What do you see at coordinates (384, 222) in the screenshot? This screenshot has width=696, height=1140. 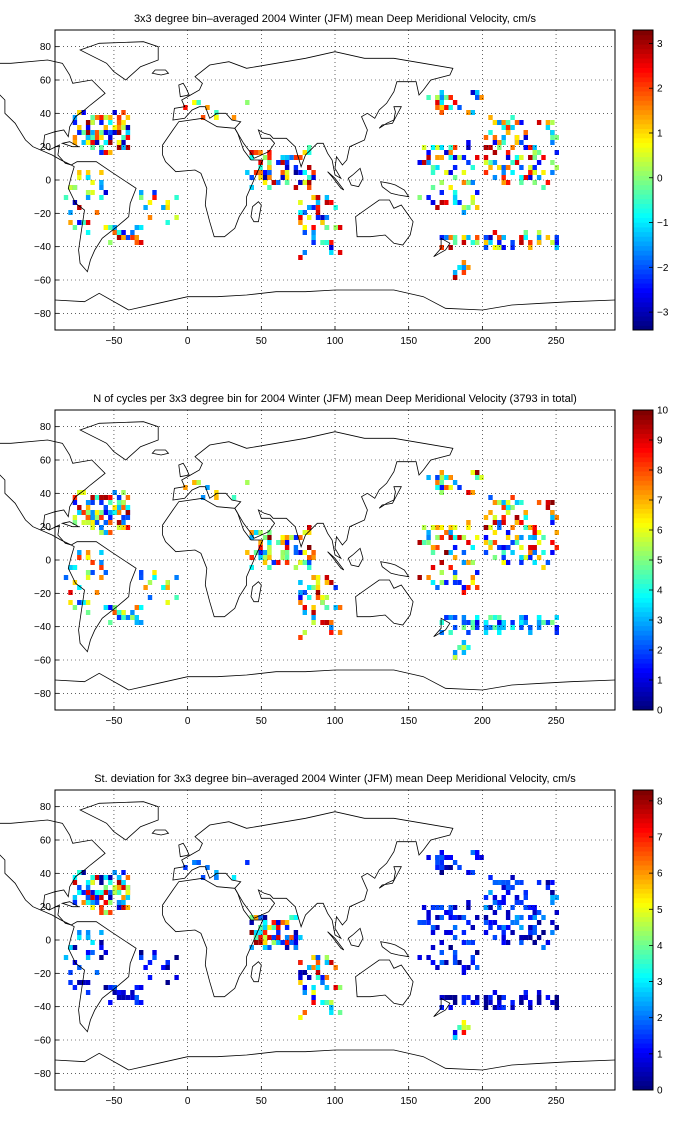 I see `coastline-australia` at bounding box center [384, 222].